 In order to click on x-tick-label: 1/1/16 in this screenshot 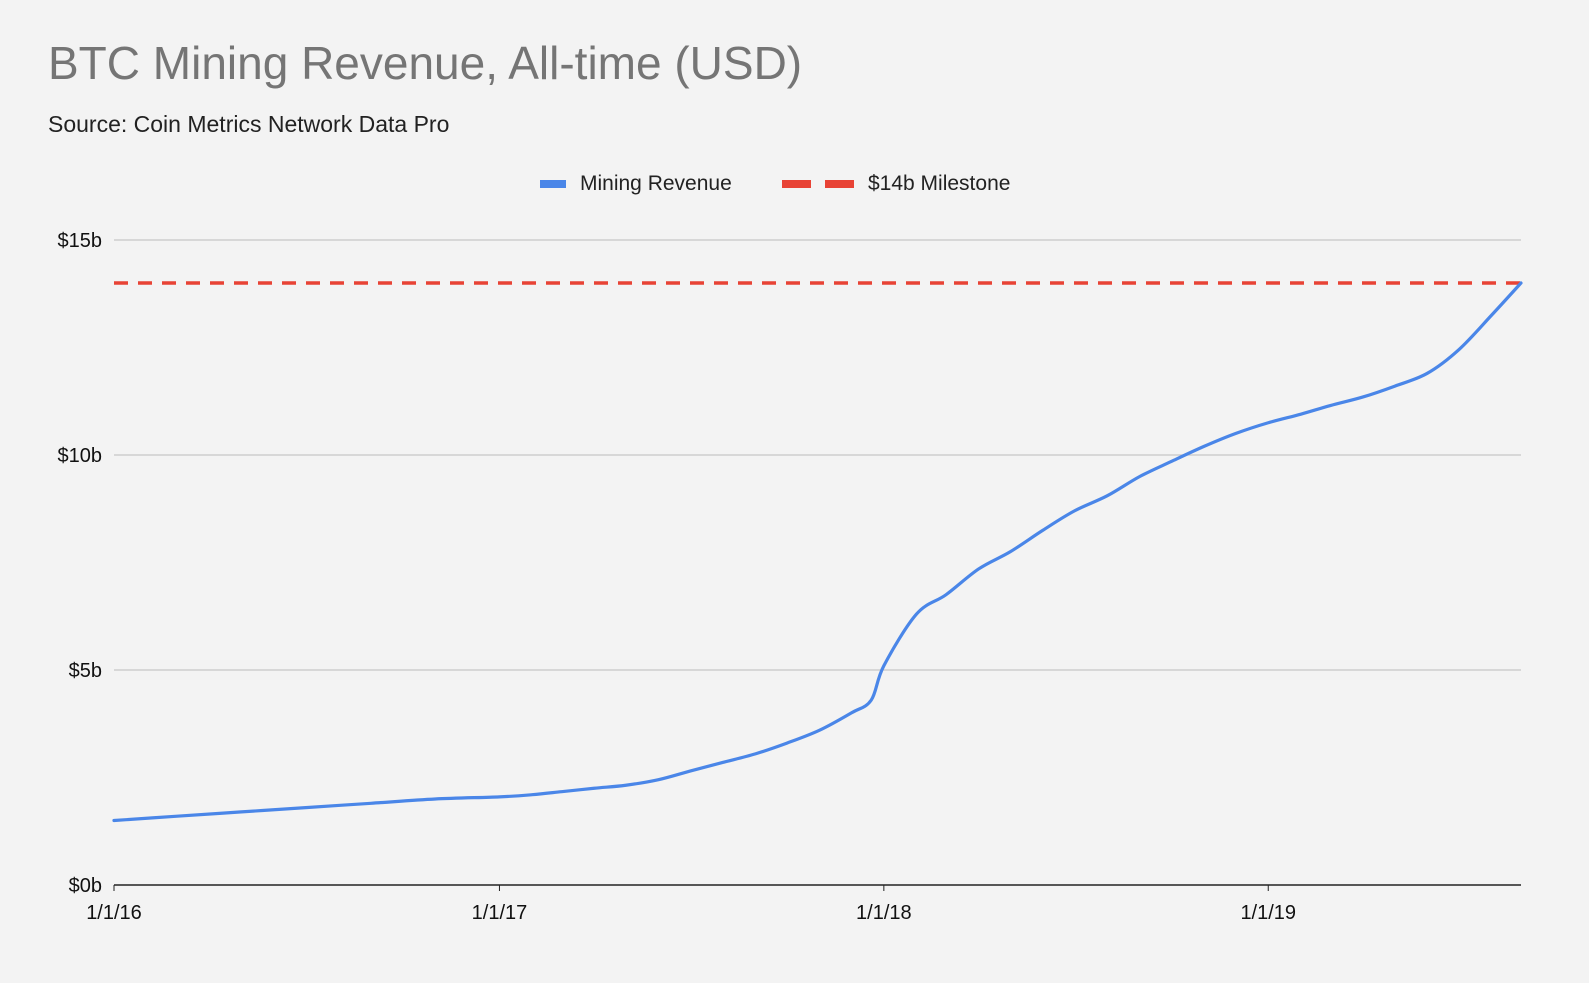, I will do `click(114, 913)`.